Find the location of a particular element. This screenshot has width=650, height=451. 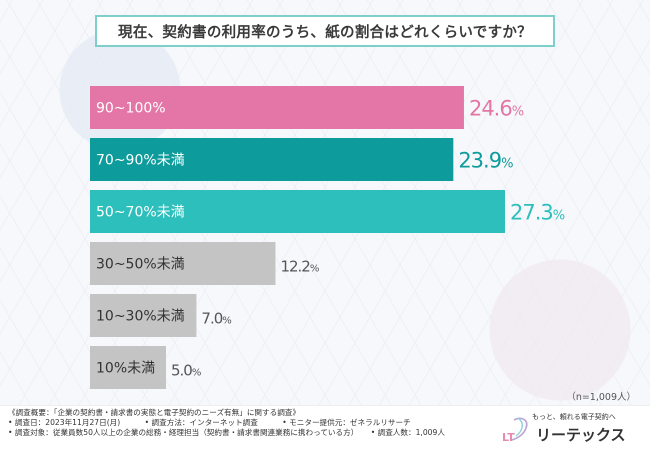

survey-method: • 調査方法：インターネット調査 is located at coordinates (201, 422).